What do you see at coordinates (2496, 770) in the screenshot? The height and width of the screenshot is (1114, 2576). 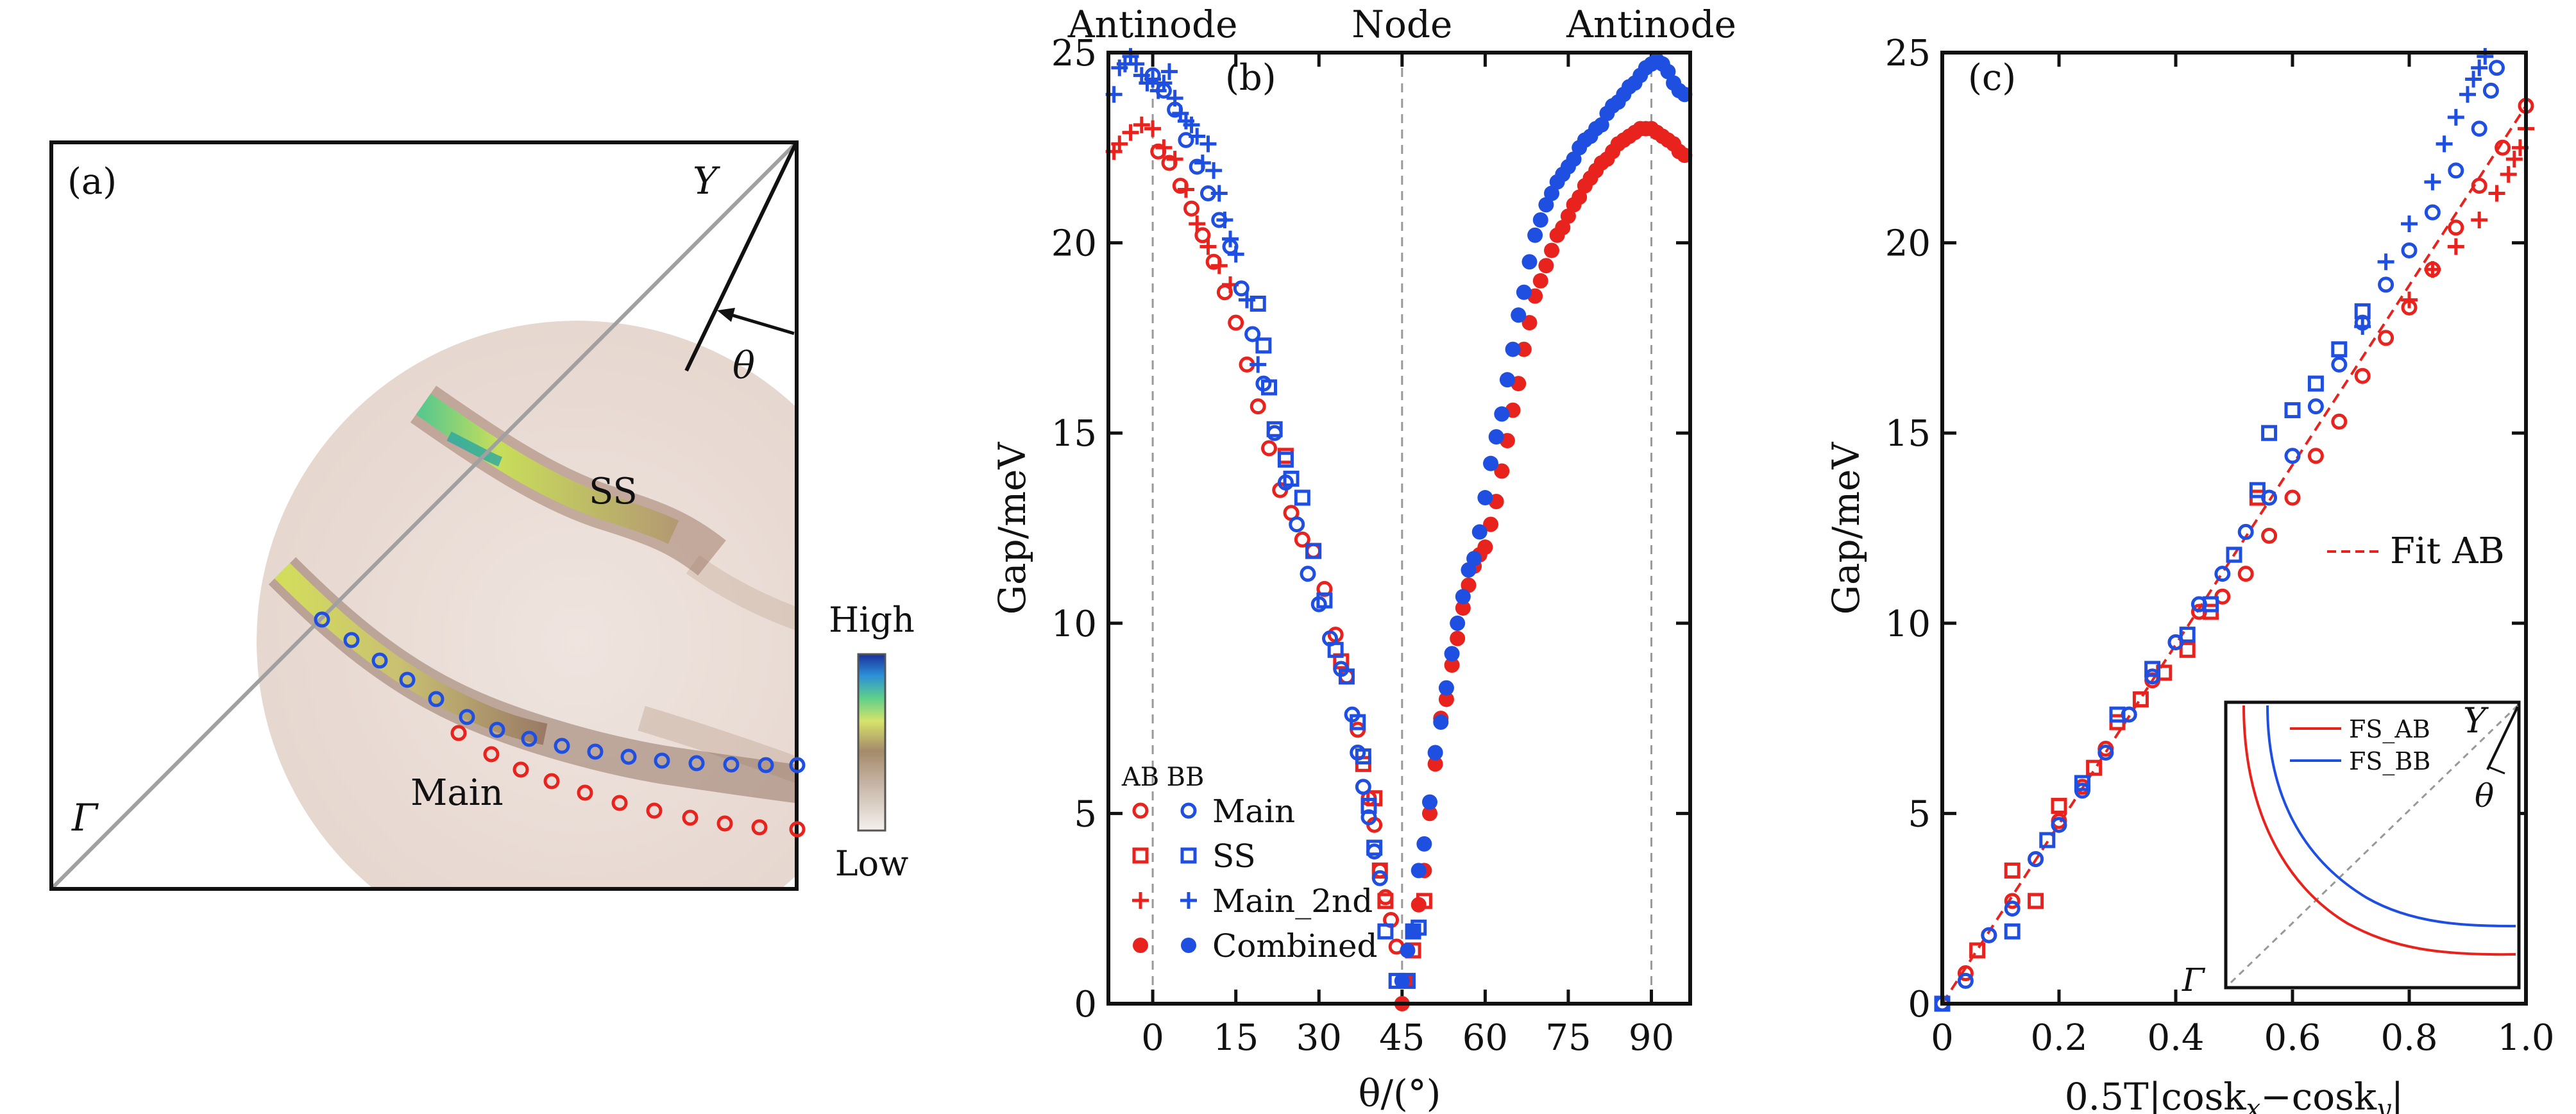 I see `inset-theta-tick` at bounding box center [2496, 770].